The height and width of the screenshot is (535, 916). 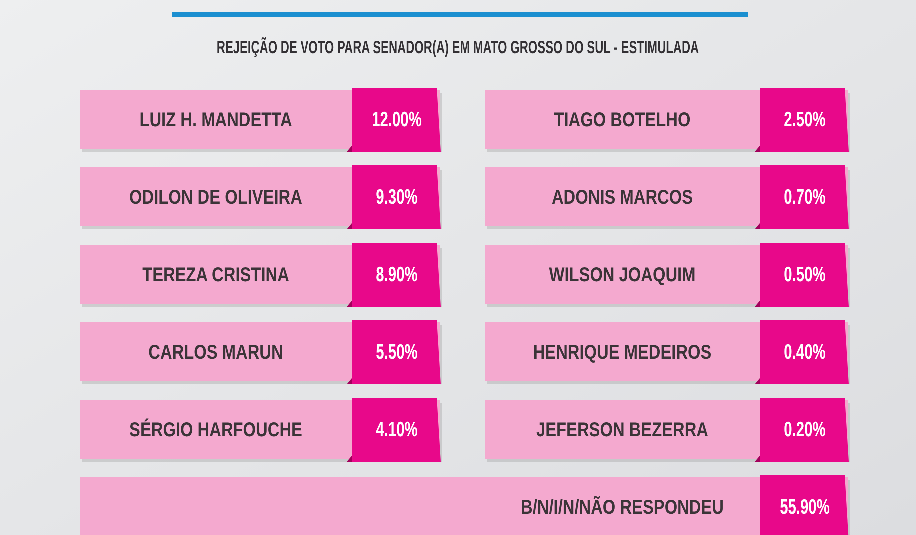 What do you see at coordinates (805, 507) in the screenshot?
I see `data-label: 55.90%` at bounding box center [805, 507].